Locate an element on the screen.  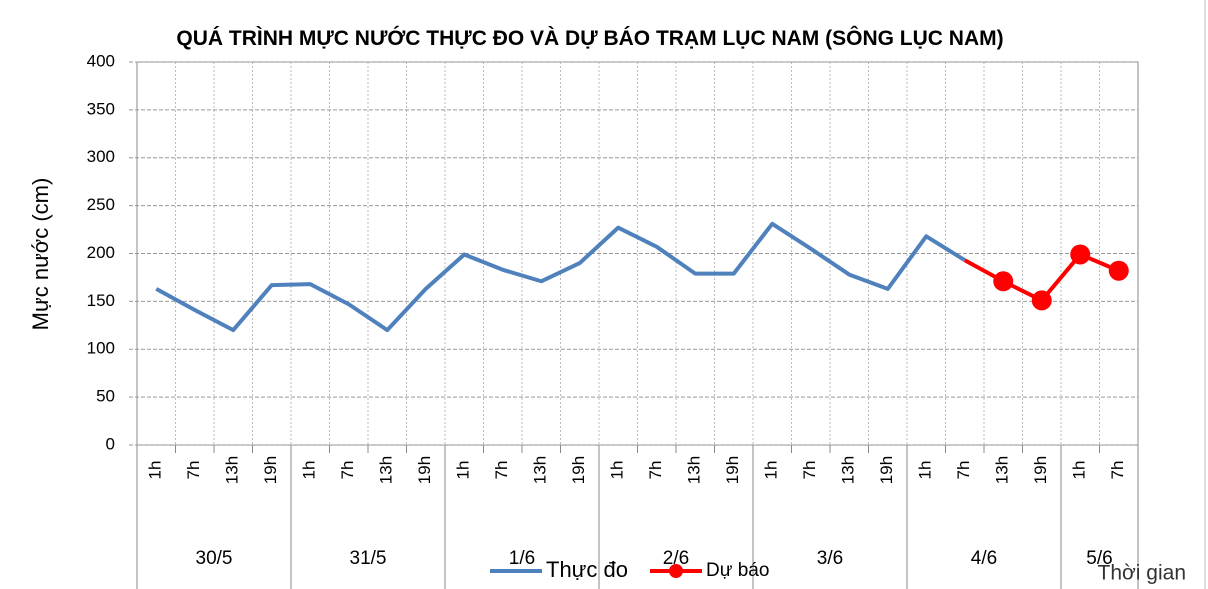
y-tick-label: 200 is located at coordinates (101, 252).